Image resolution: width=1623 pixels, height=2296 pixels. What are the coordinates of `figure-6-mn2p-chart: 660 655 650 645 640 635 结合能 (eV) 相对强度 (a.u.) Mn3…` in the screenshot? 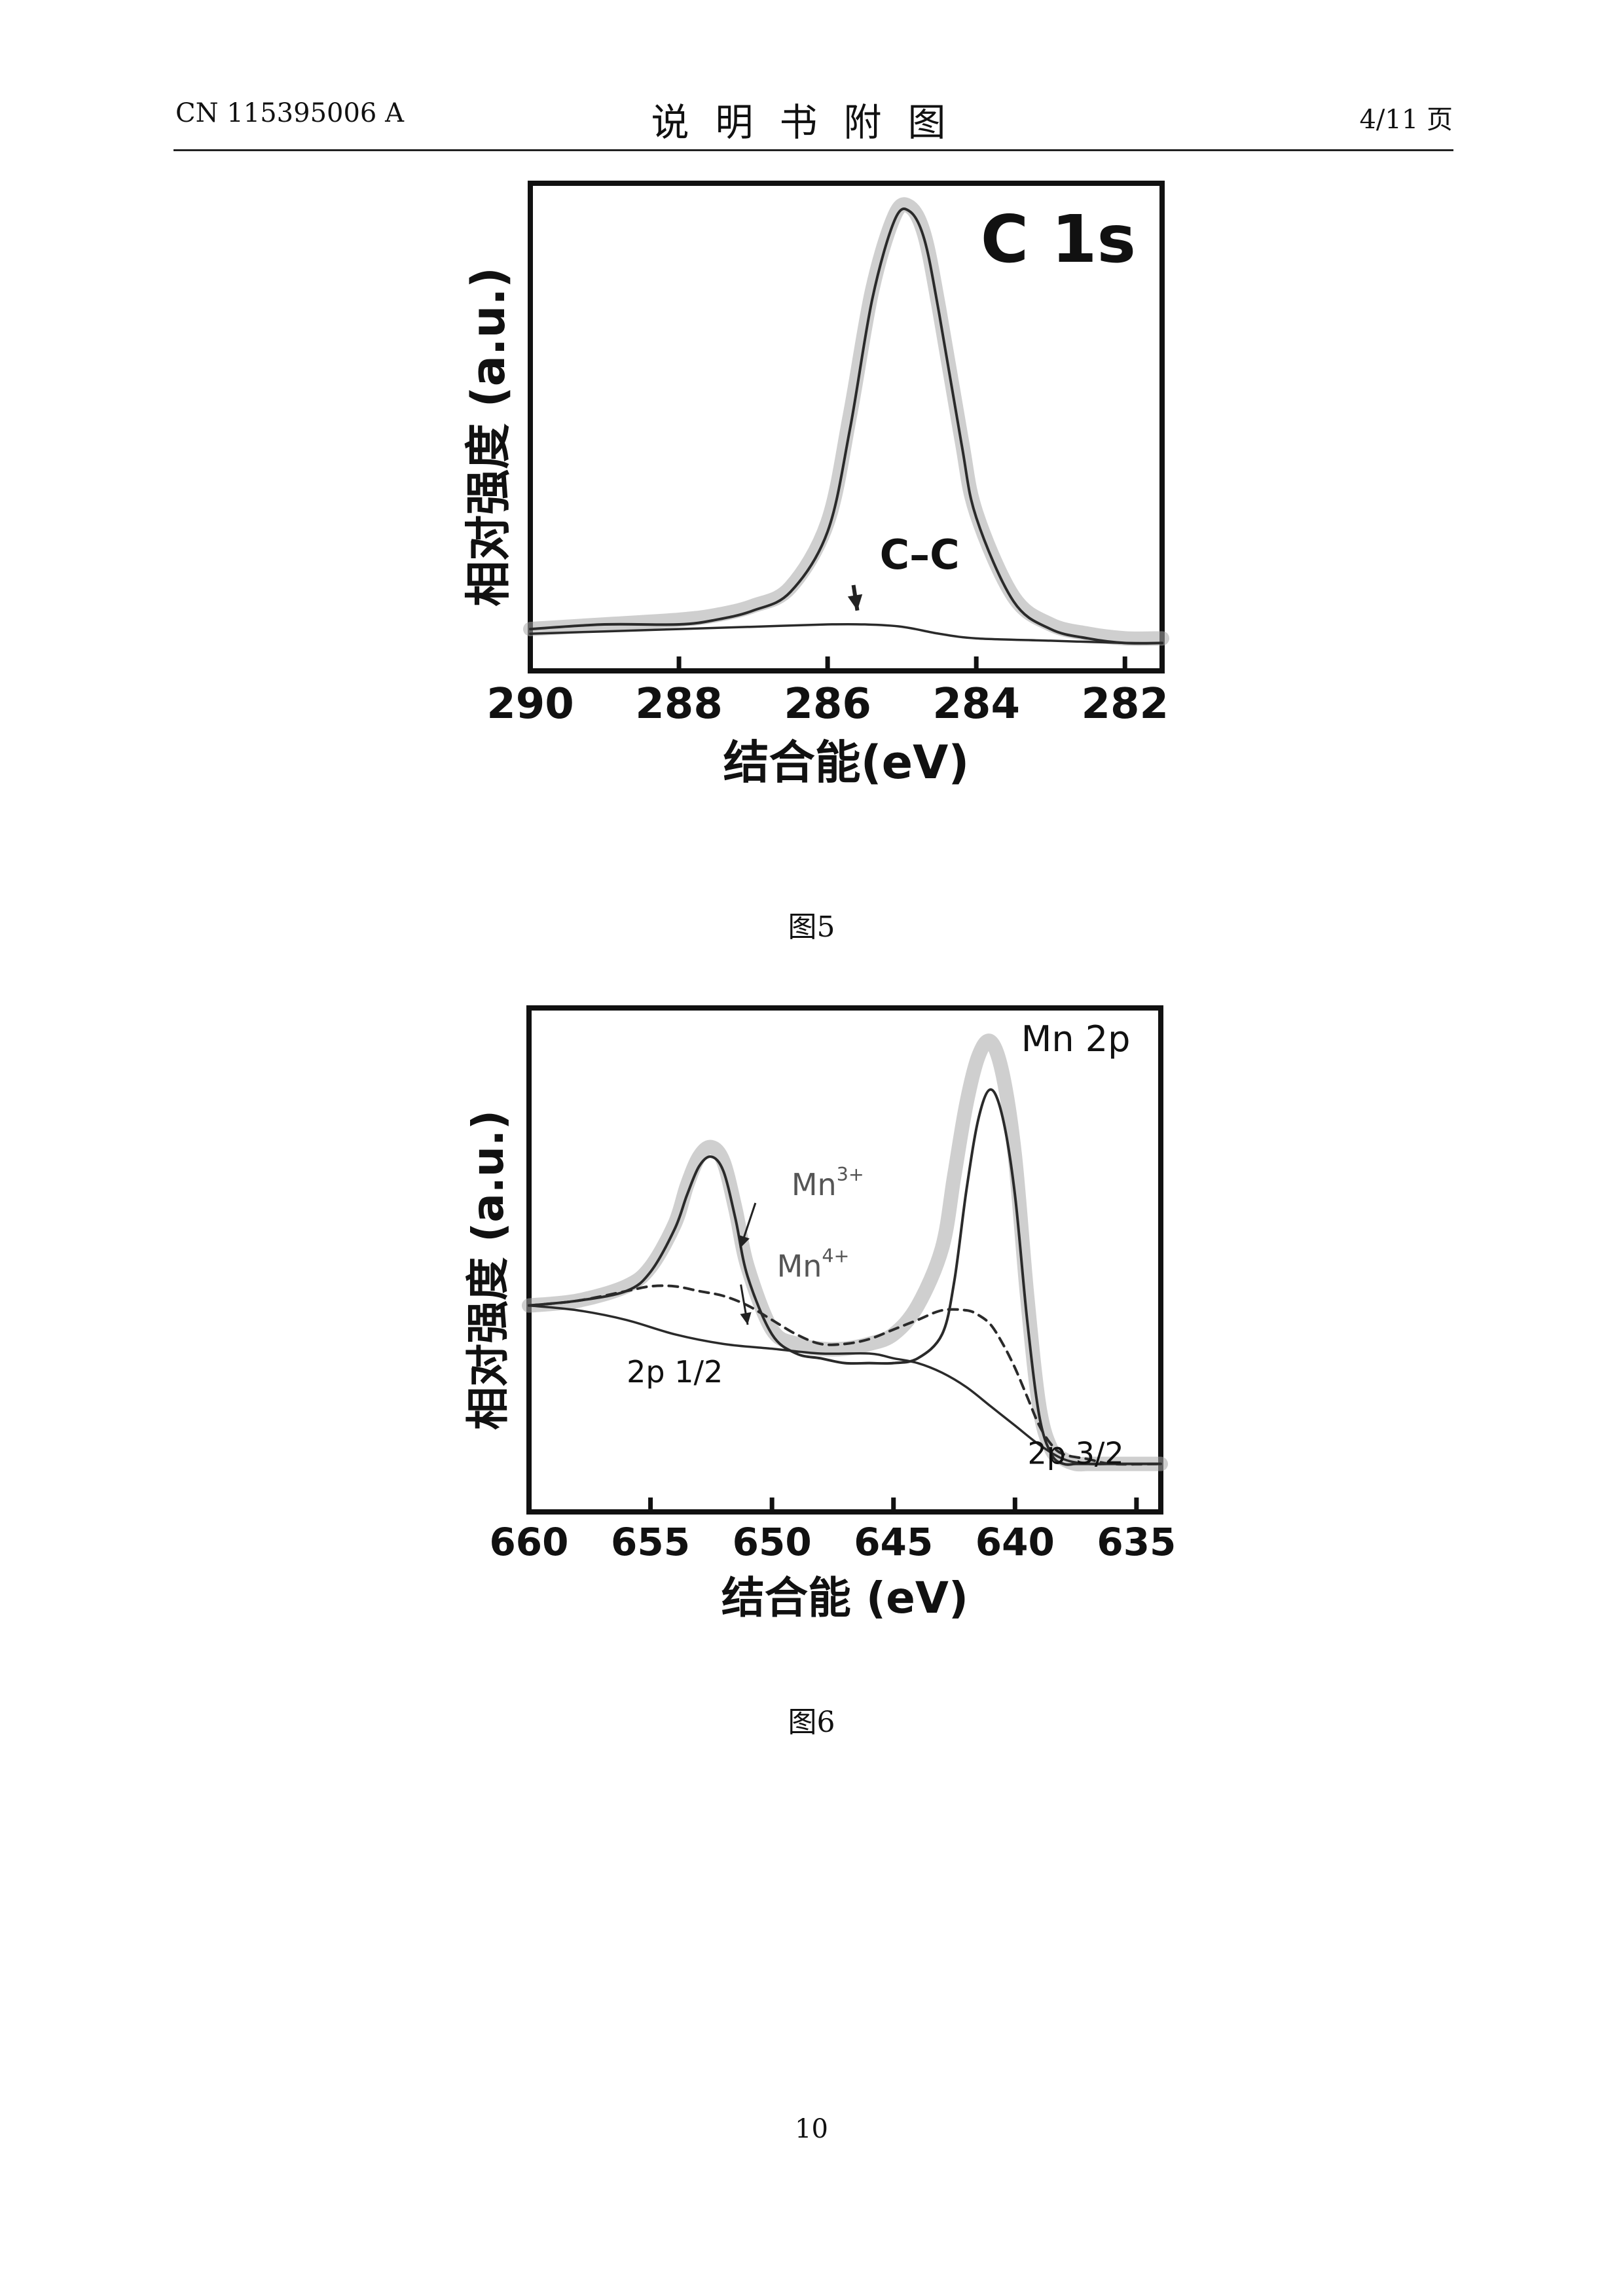 It's located at (819, 1314).